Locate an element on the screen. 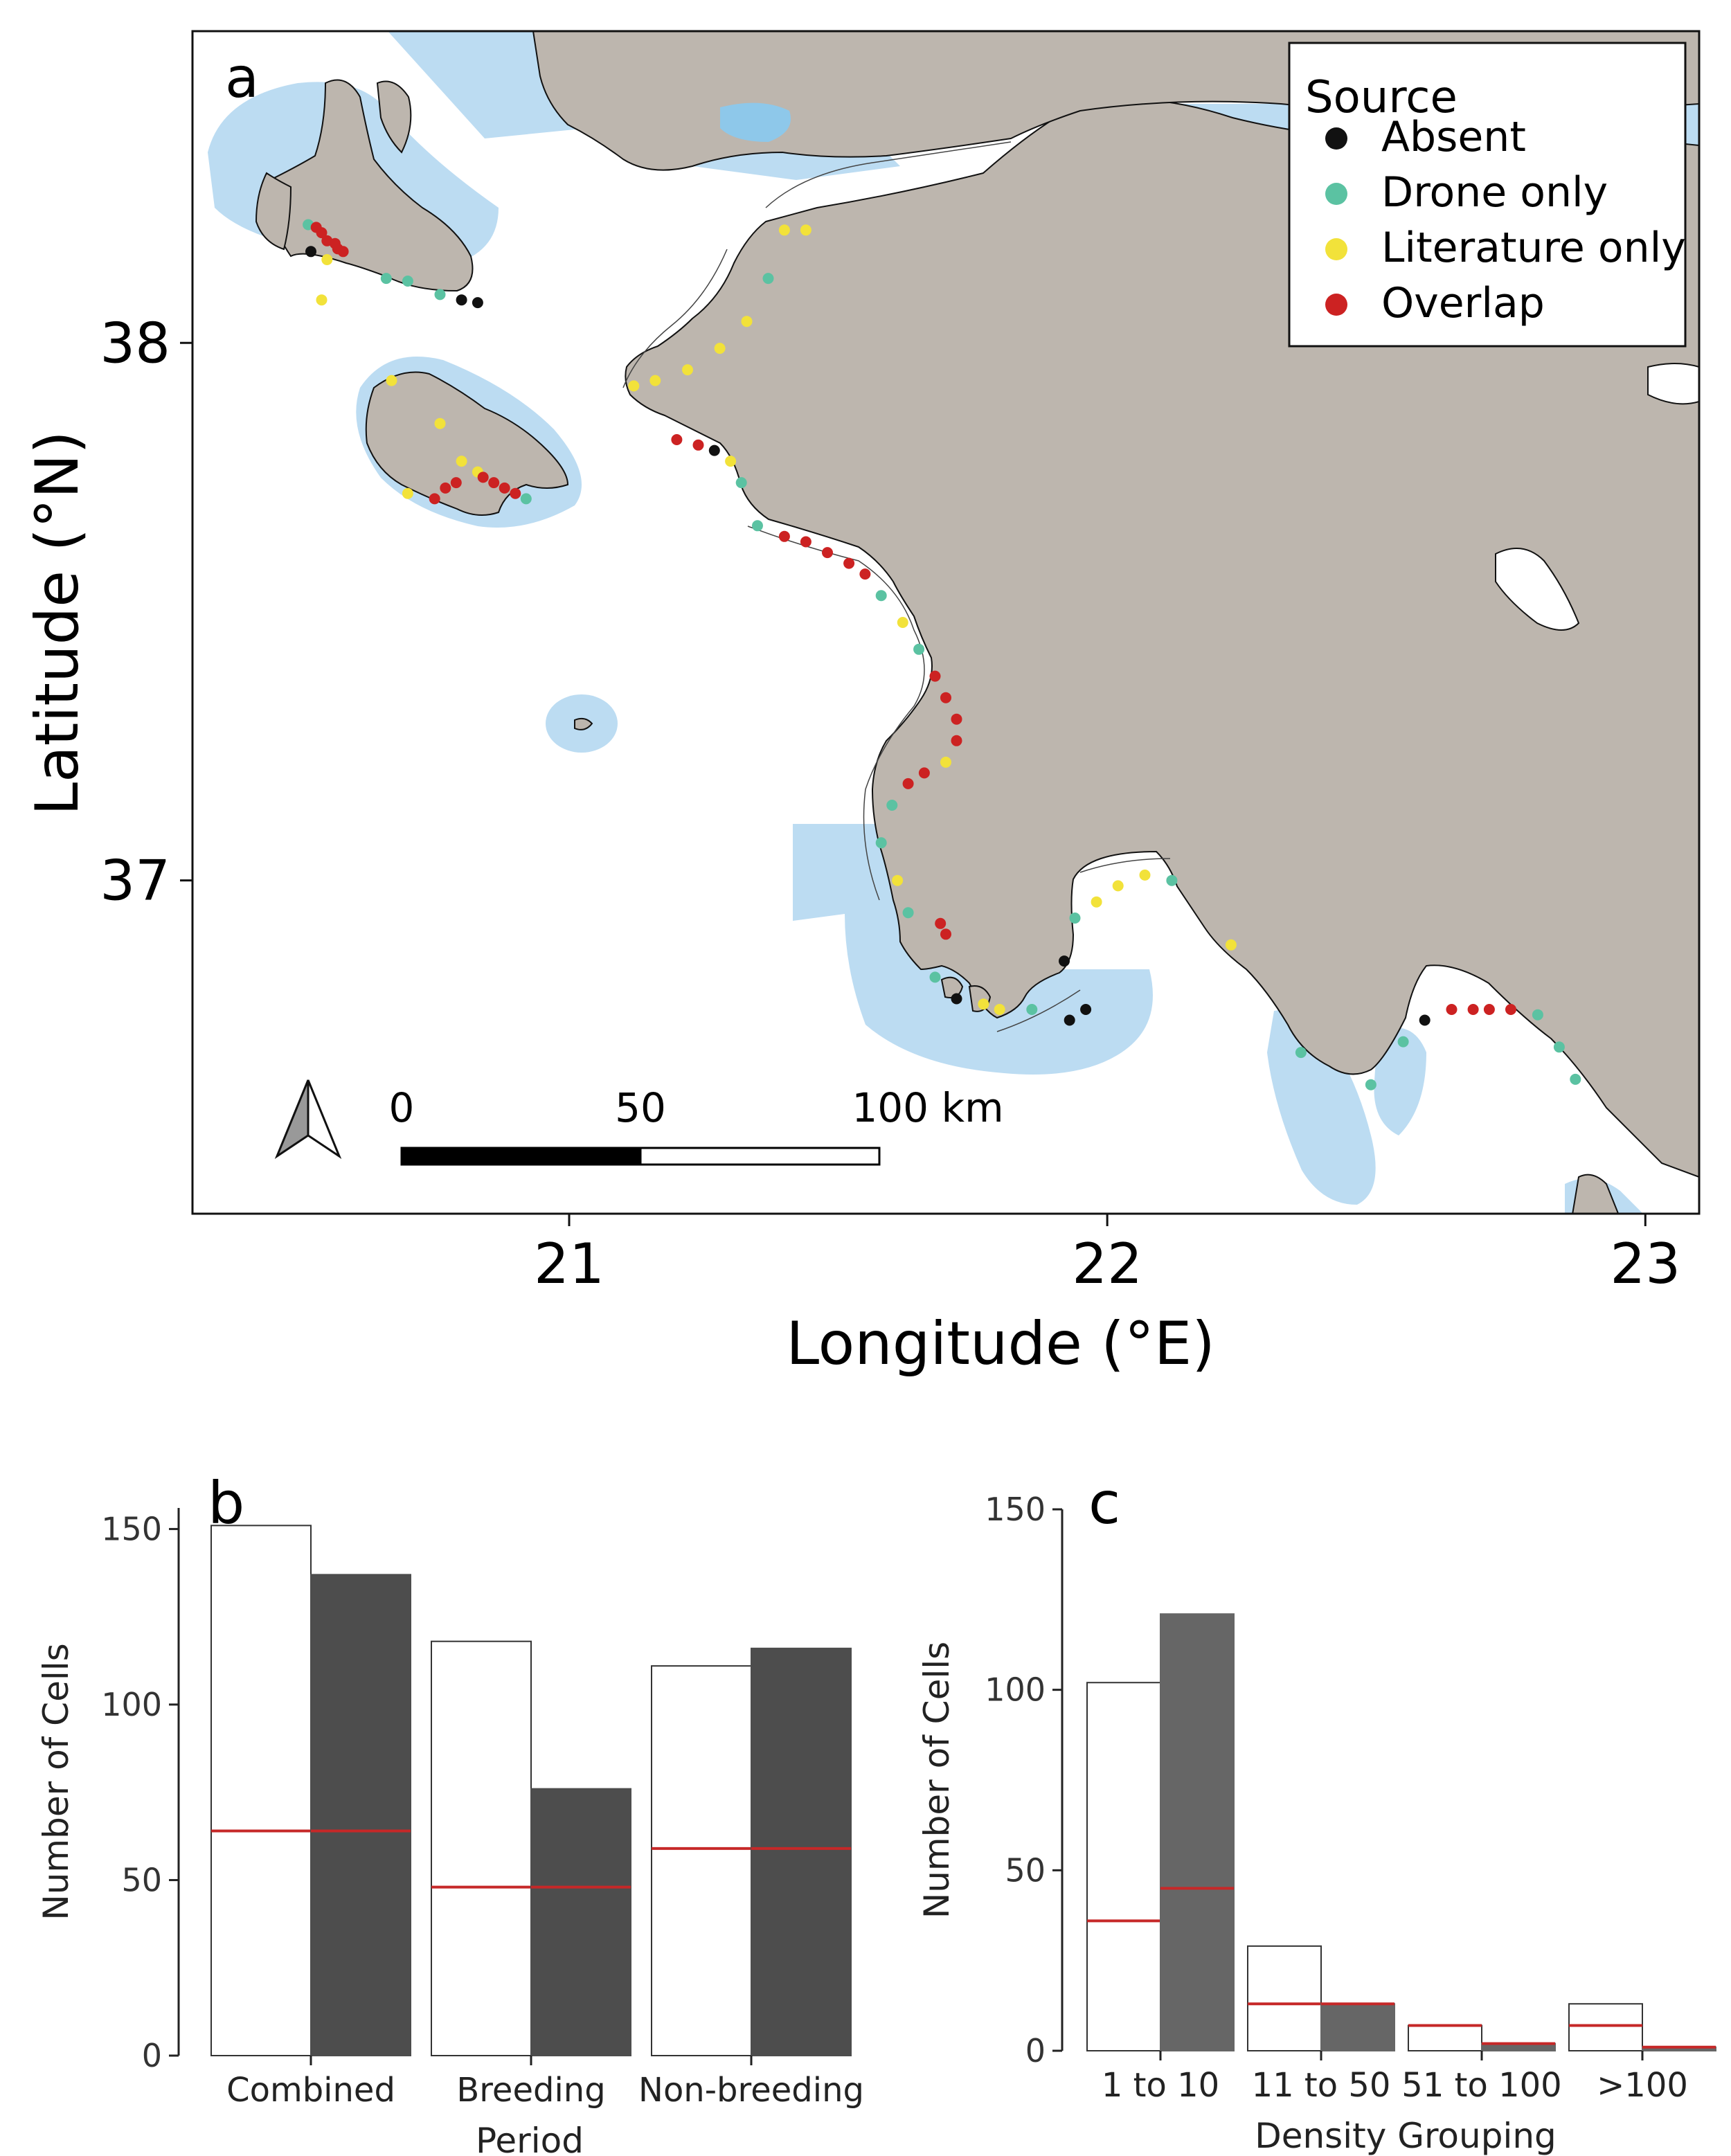 The image size is (1731, 2156). x-axis-title: Period is located at coordinates (530, 2138).